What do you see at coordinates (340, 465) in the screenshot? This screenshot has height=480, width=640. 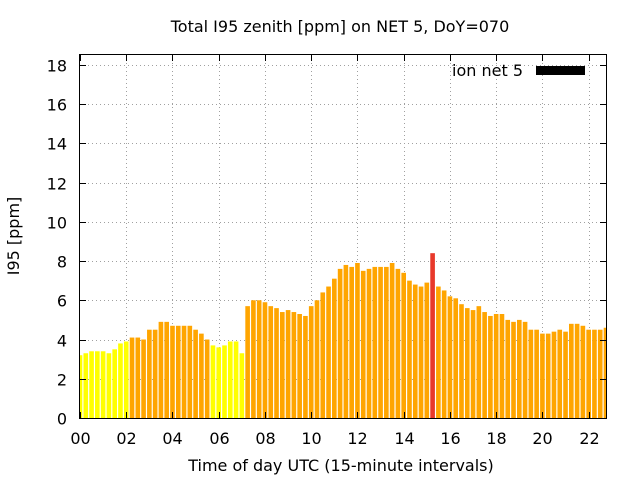 I see `x-axis-label: Time of day UTC (15-minute intervals)` at bounding box center [340, 465].